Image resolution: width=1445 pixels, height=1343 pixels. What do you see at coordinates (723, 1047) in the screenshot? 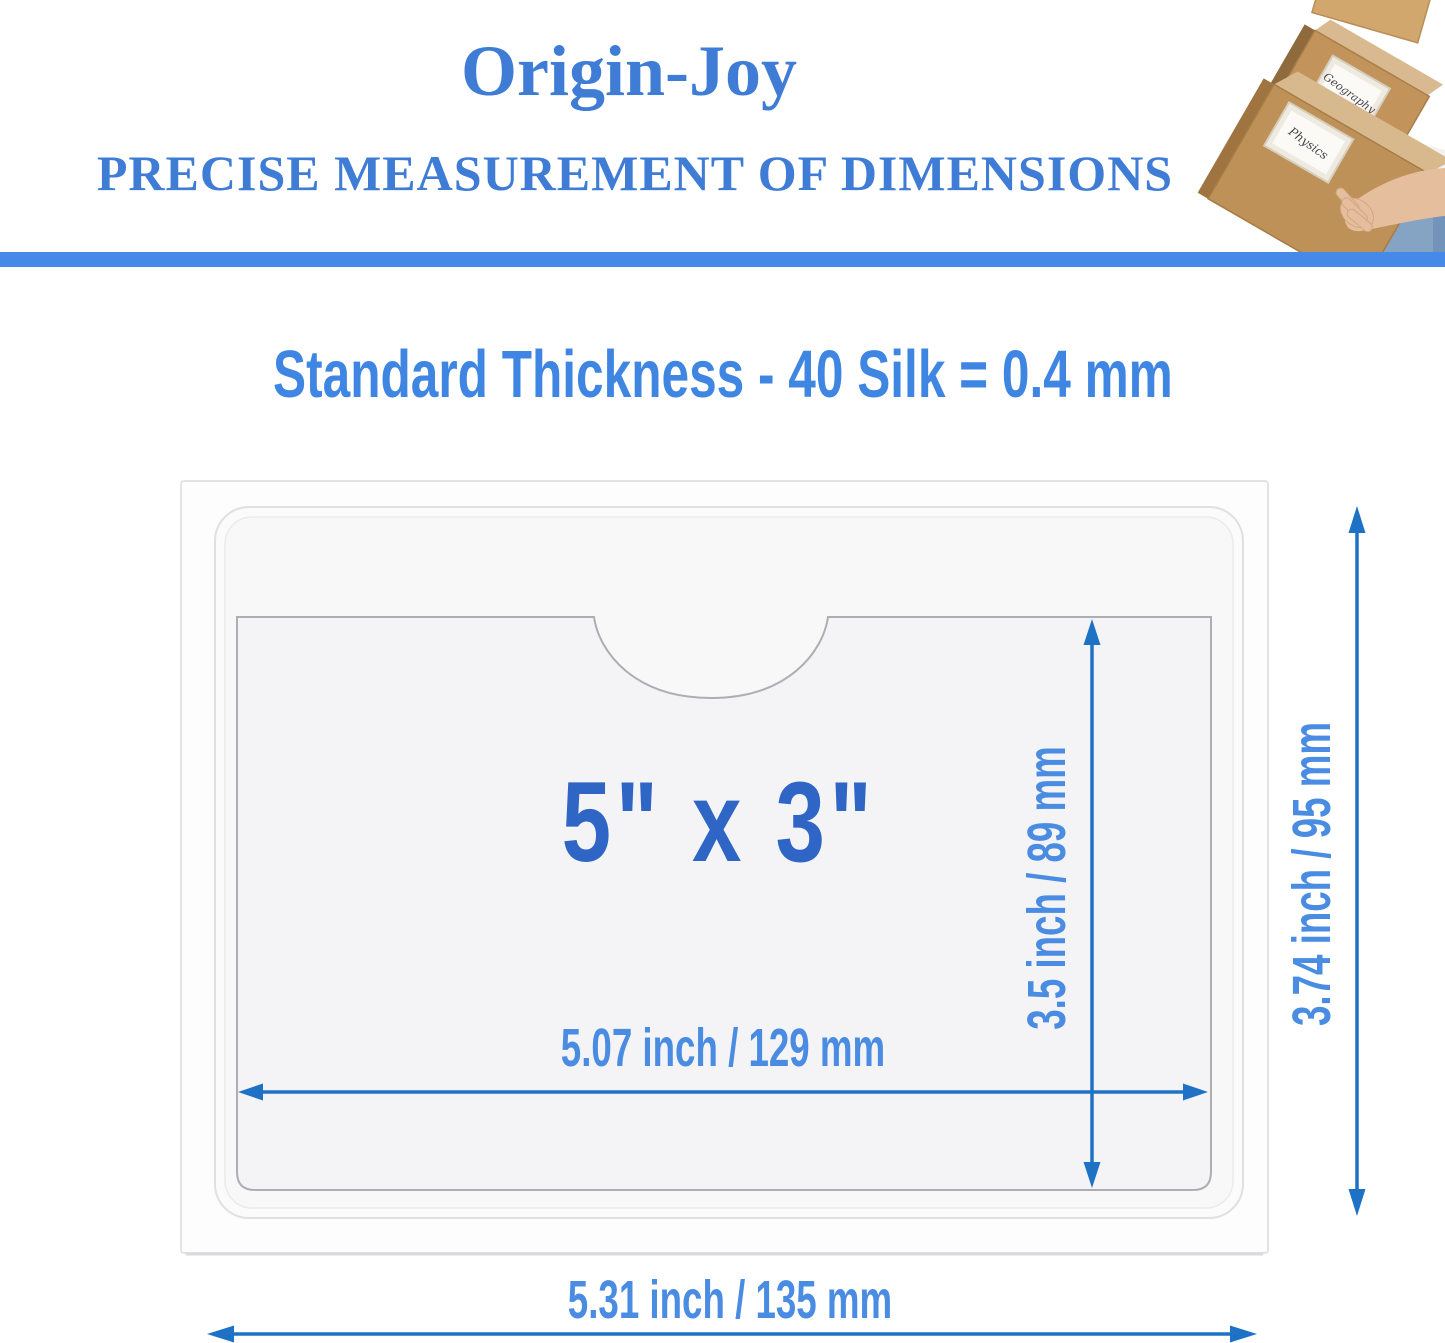
I see `inner-width-label: 5.07 inch / 129 mm` at bounding box center [723, 1047].